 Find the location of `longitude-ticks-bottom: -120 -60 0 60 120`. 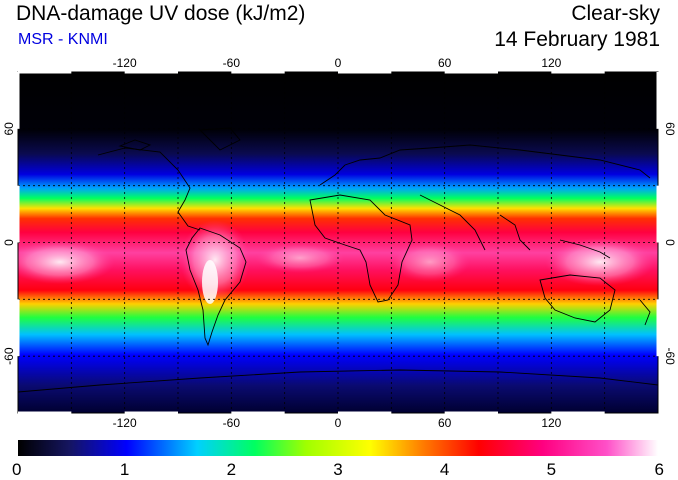

longitude-ticks-bottom: -120 -60 0 60 120 is located at coordinates (337, 423).